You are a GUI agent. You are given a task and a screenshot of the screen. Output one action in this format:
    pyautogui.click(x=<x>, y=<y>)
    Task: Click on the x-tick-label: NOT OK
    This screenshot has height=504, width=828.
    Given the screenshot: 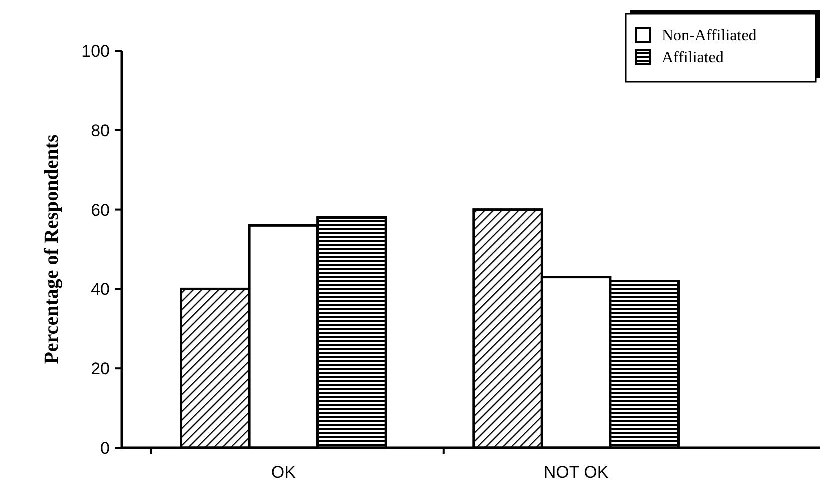 What is the action you would take?
    pyautogui.click(x=577, y=472)
    